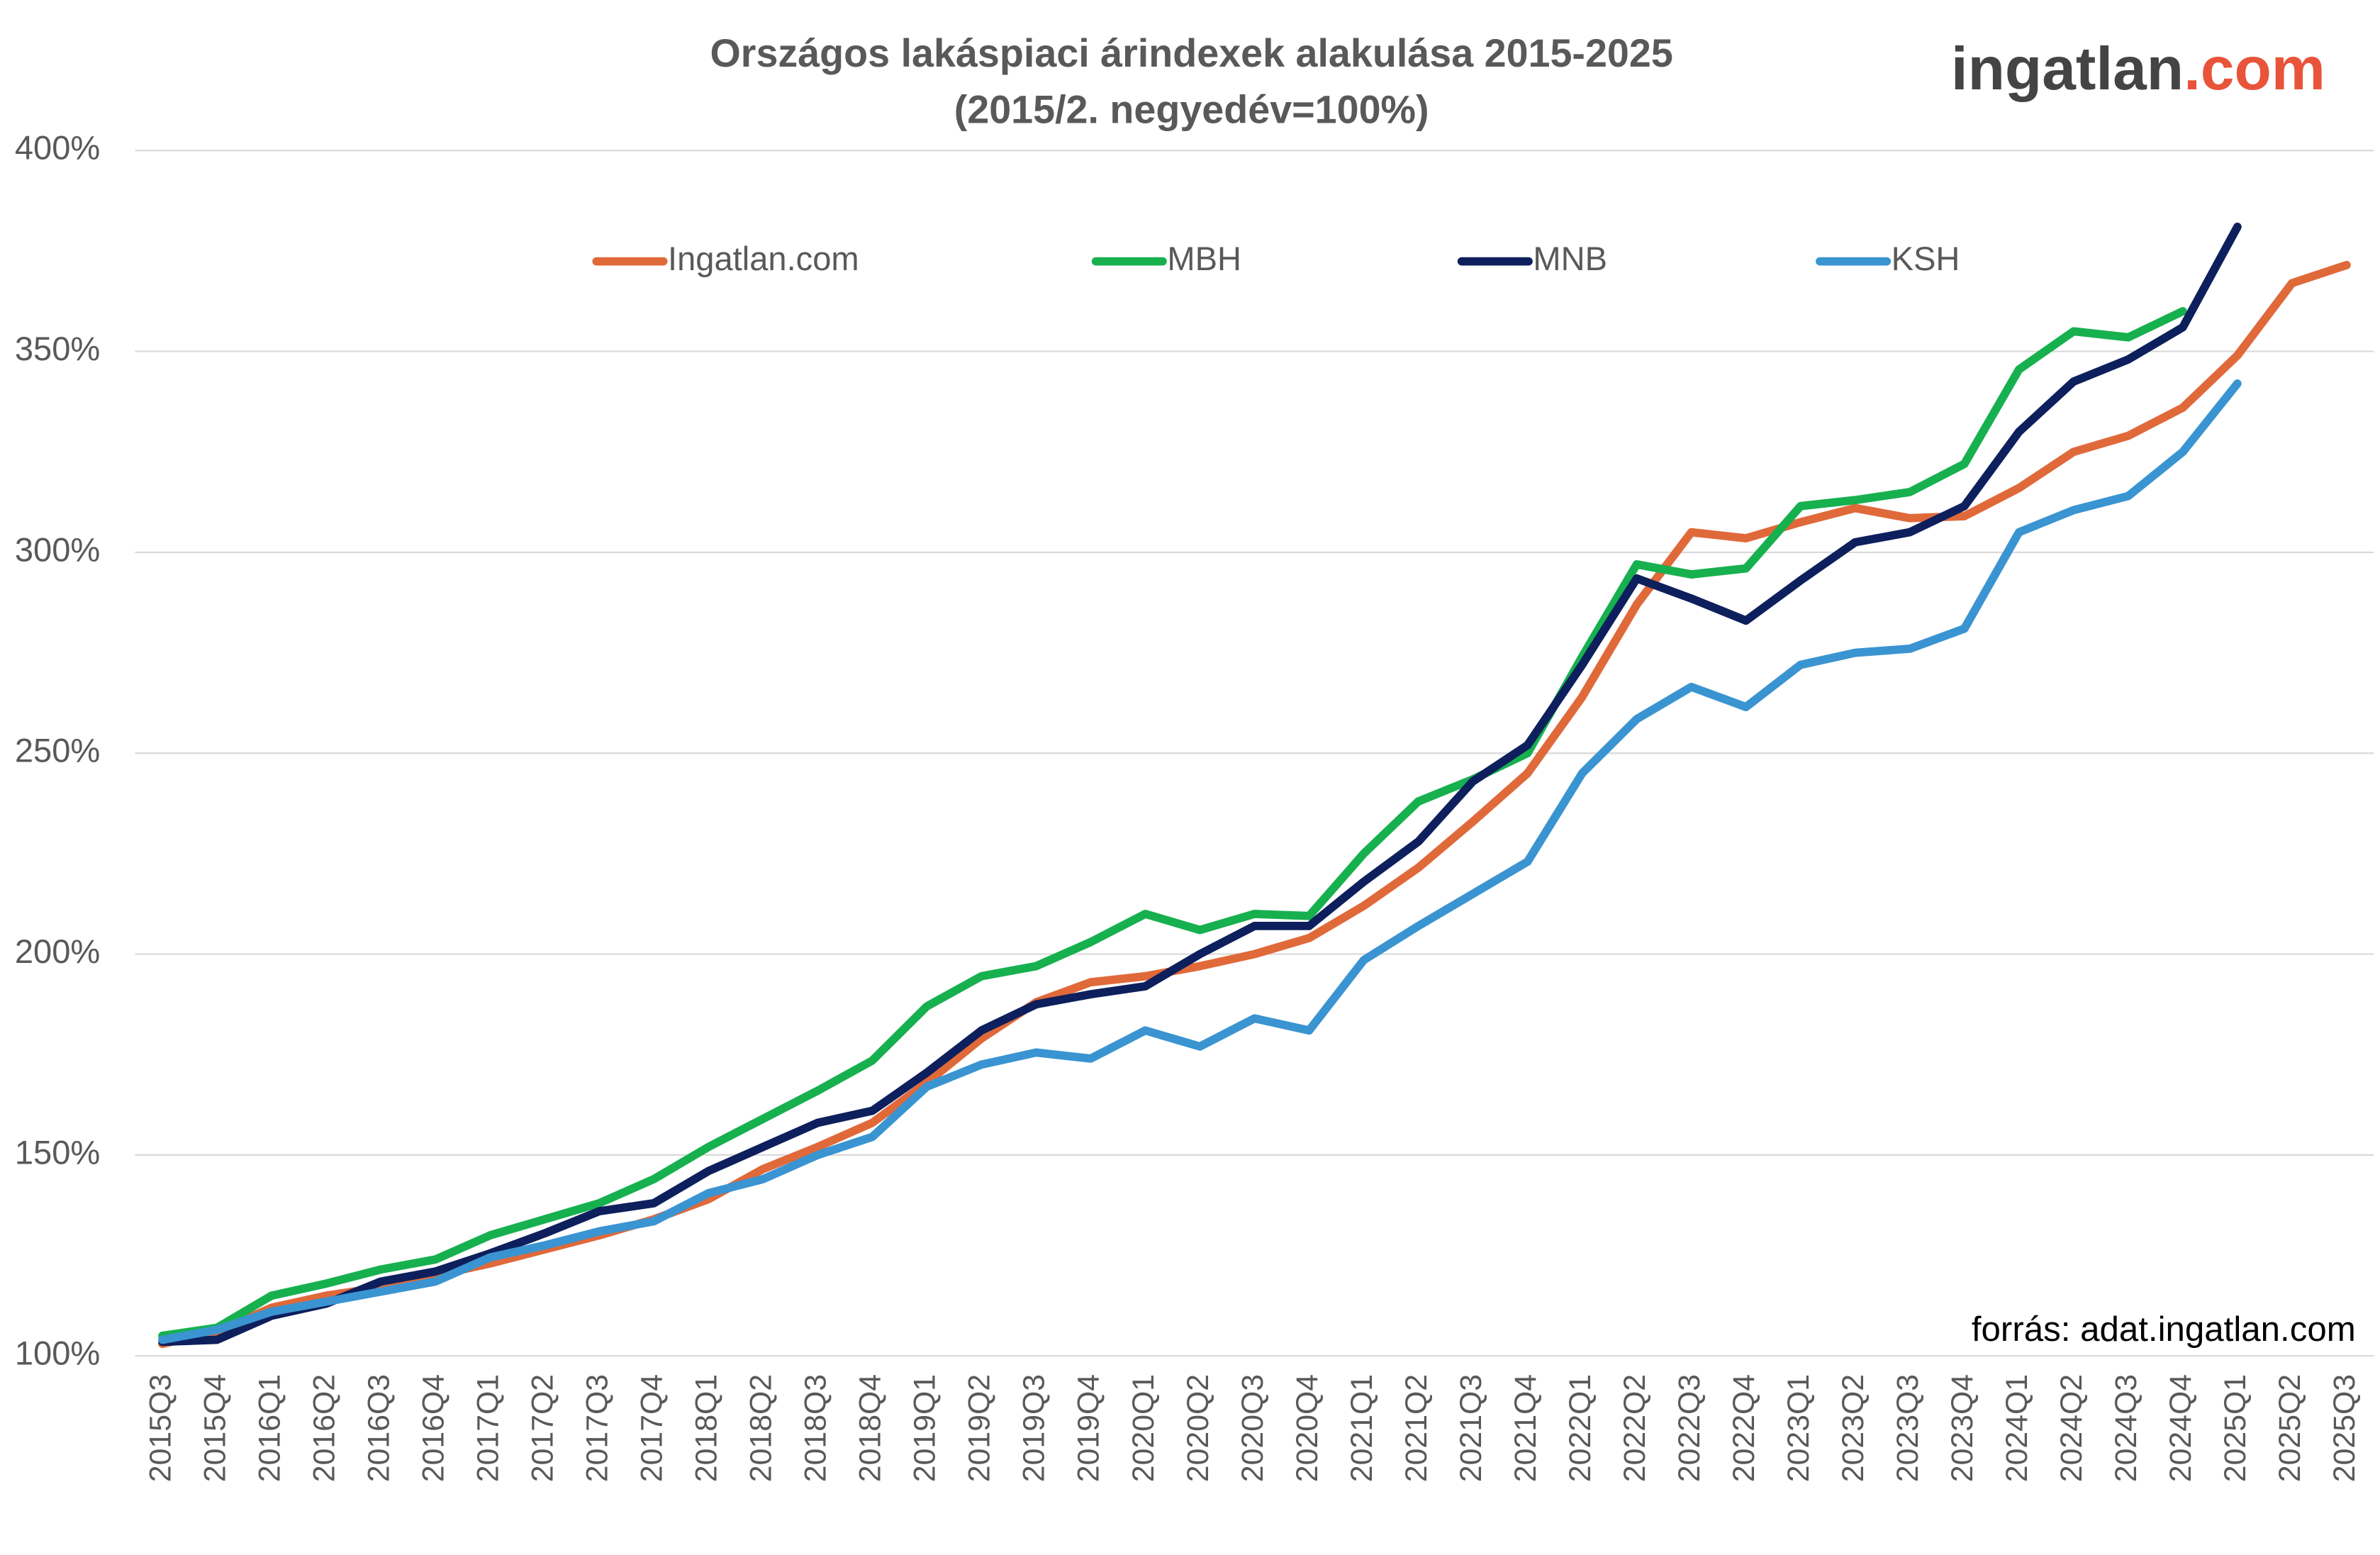 The height and width of the screenshot is (1555, 2380). Describe the element at coordinates (58, 148) in the screenshot. I see `y-tick-label: 400%` at that location.